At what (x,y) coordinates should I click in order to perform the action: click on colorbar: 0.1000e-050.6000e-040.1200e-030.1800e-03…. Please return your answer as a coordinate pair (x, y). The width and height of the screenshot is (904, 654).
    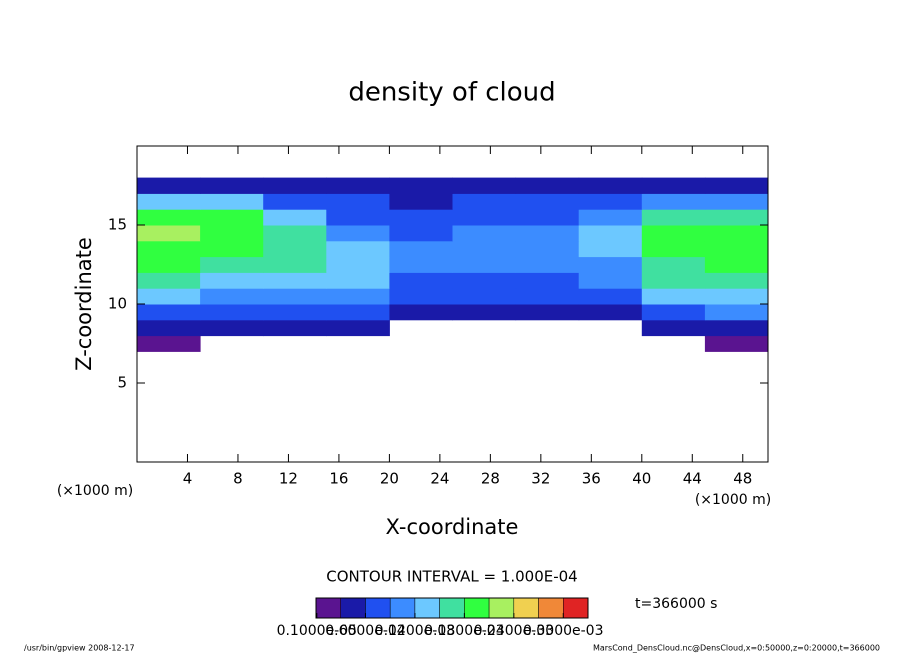
    Looking at the image, I should click on (440, 618).